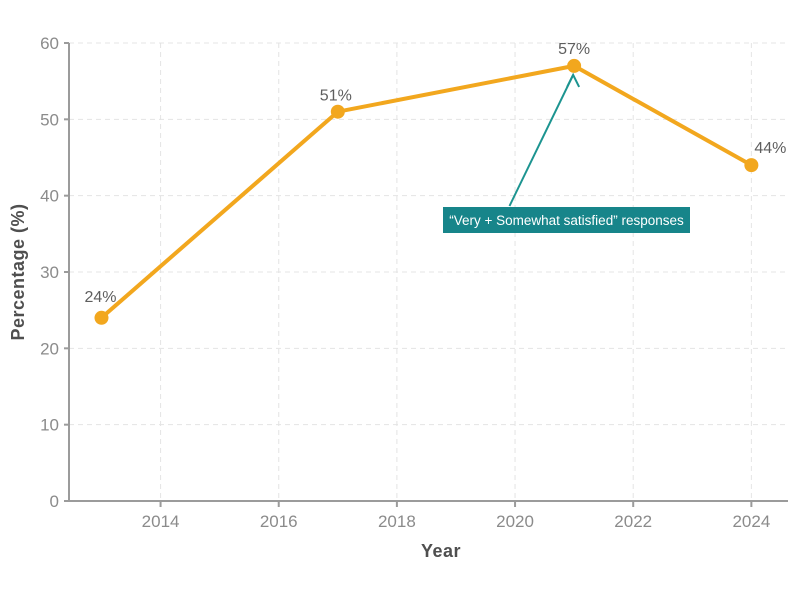  I want to click on annotation-arrowhead-icon, so click(573, 80).